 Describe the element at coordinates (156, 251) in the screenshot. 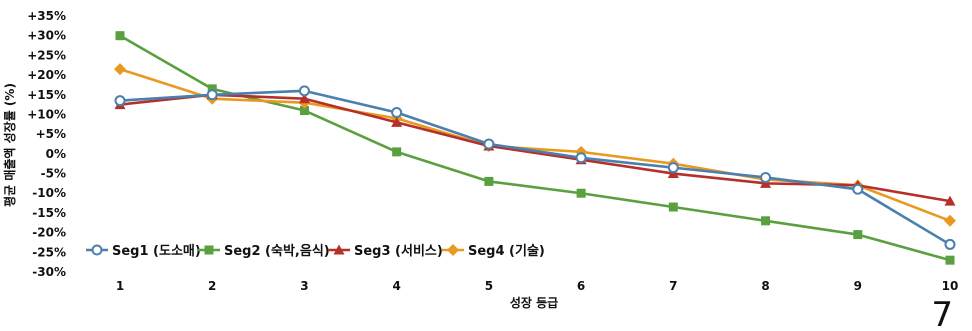

I see `legend-label: Seg1 (도소매)` at that location.